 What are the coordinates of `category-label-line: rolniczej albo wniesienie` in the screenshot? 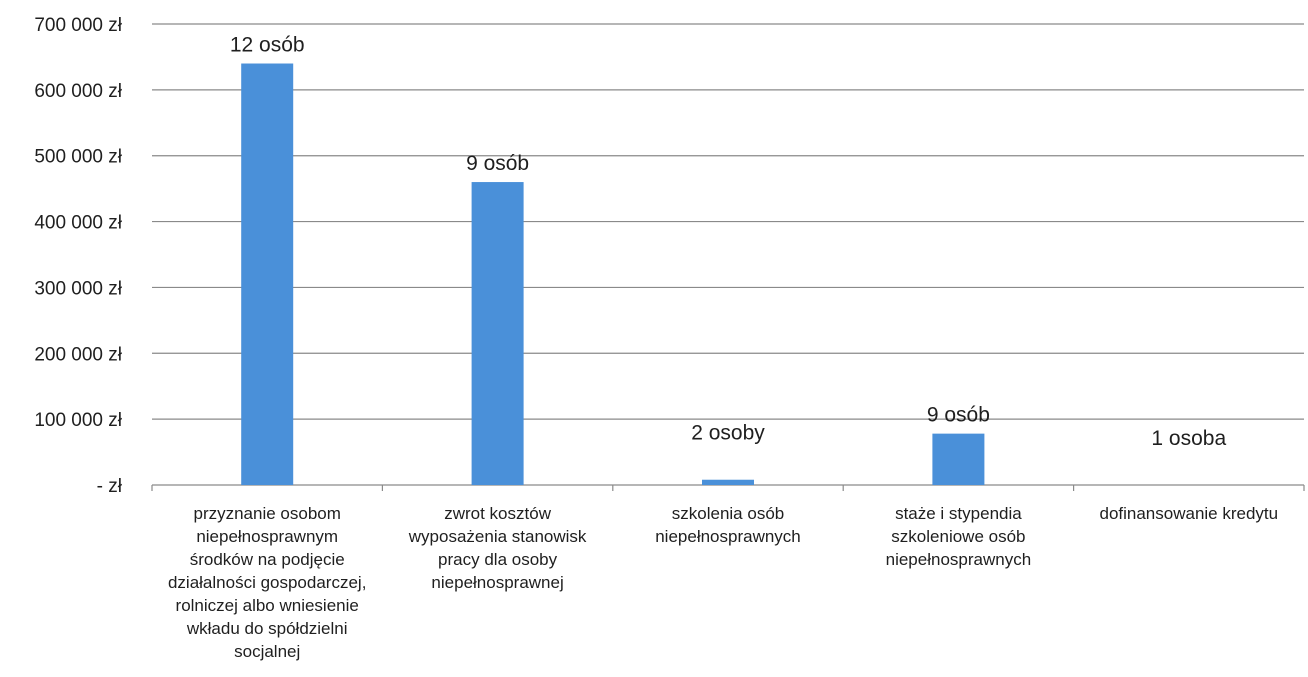 It's located at (267, 605).